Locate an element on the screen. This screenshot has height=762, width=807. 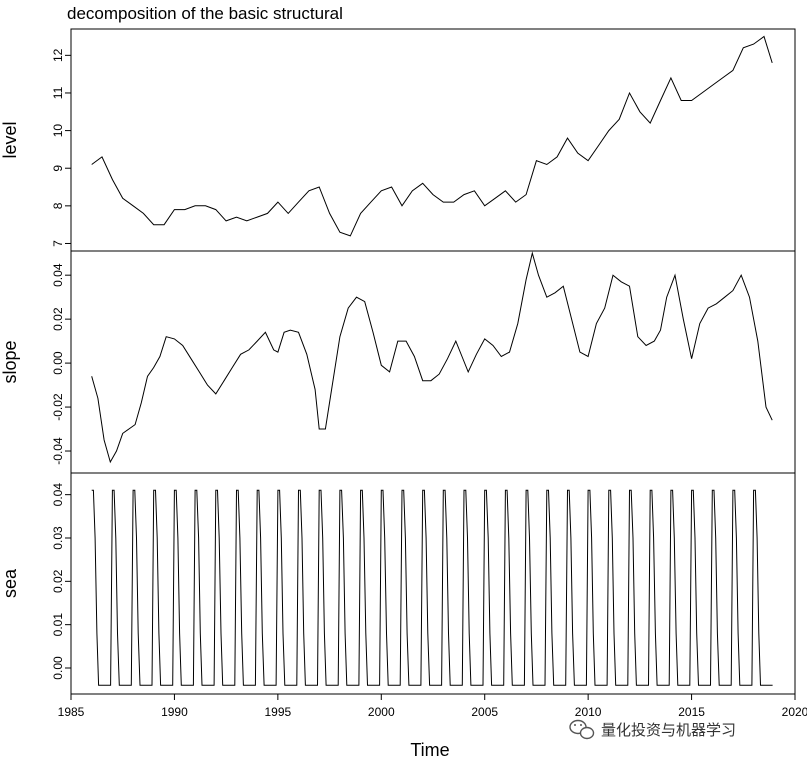
y-tick-label: 9 is located at coordinates (58, 168).